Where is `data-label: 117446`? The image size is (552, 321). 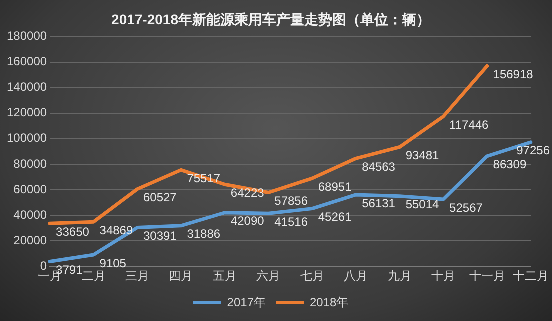 data-label: 117446 is located at coordinates (470, 125).